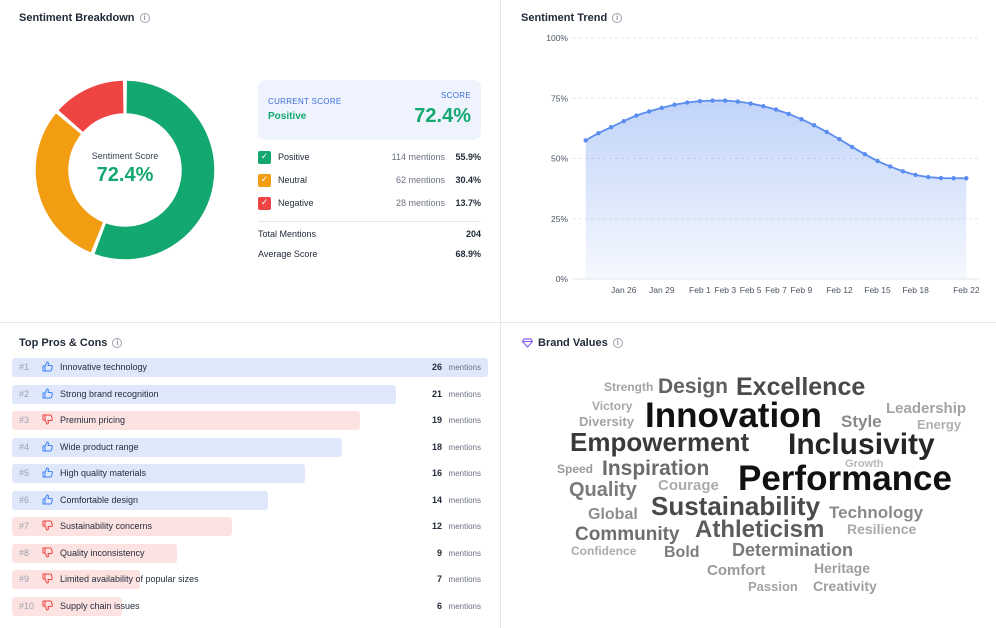 This screenshot has height=628, width=996. I want to click on brand-word-comfort: Comfort, so click(736, 570).